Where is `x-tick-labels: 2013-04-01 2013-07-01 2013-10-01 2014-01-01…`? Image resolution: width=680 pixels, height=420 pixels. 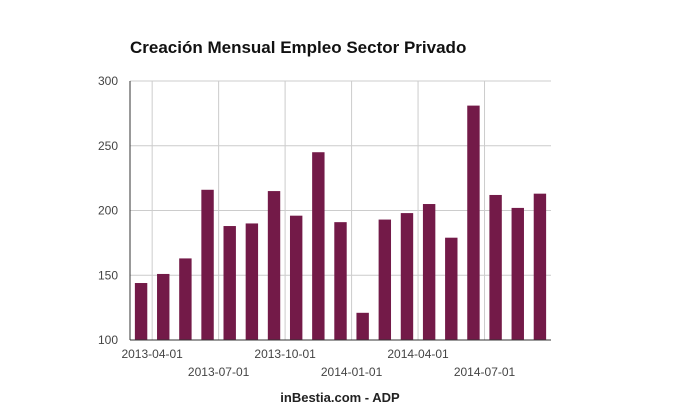
x-tick-labels: 2013-04-01 2013-07-01 2013-10-01 2014-01-01… is located at coordinates (318, 363).